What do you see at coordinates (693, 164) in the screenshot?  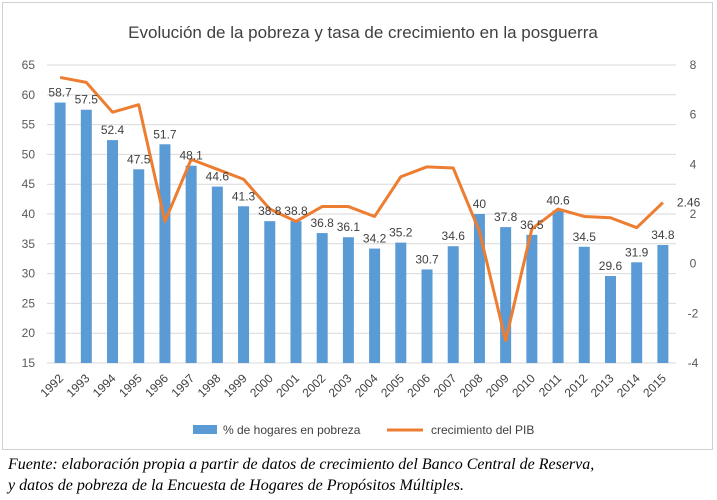 I see `y-right-tick-label: 4` at bounding box center [693, 164].